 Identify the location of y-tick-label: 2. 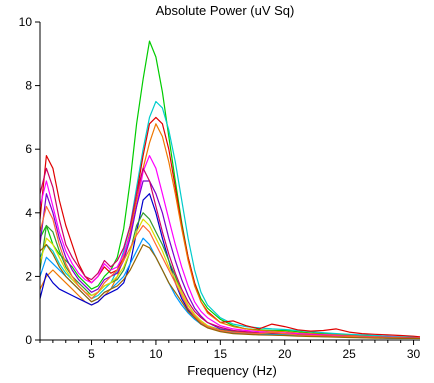
(28, 276).